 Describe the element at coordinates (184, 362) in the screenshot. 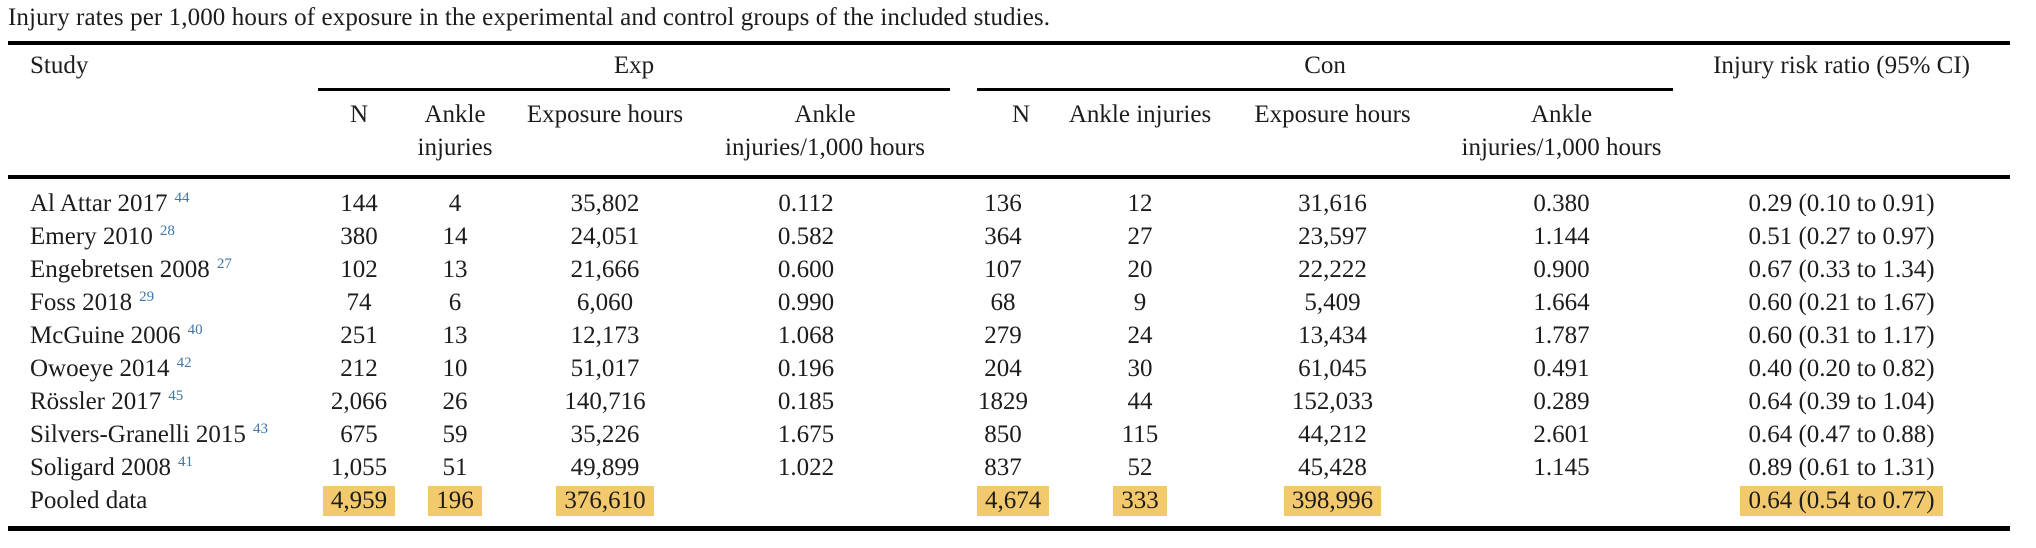

I see `citation-ref-link: 42` at that location.